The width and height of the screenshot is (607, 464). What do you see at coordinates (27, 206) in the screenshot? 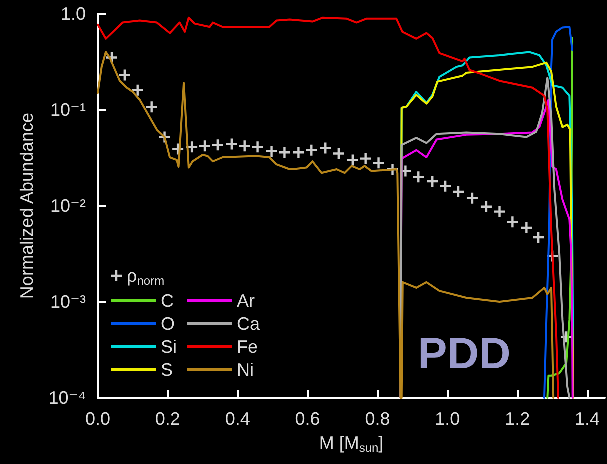
I see `y-axis-title: Normalized Abundance` at bounding box center [27, 206].